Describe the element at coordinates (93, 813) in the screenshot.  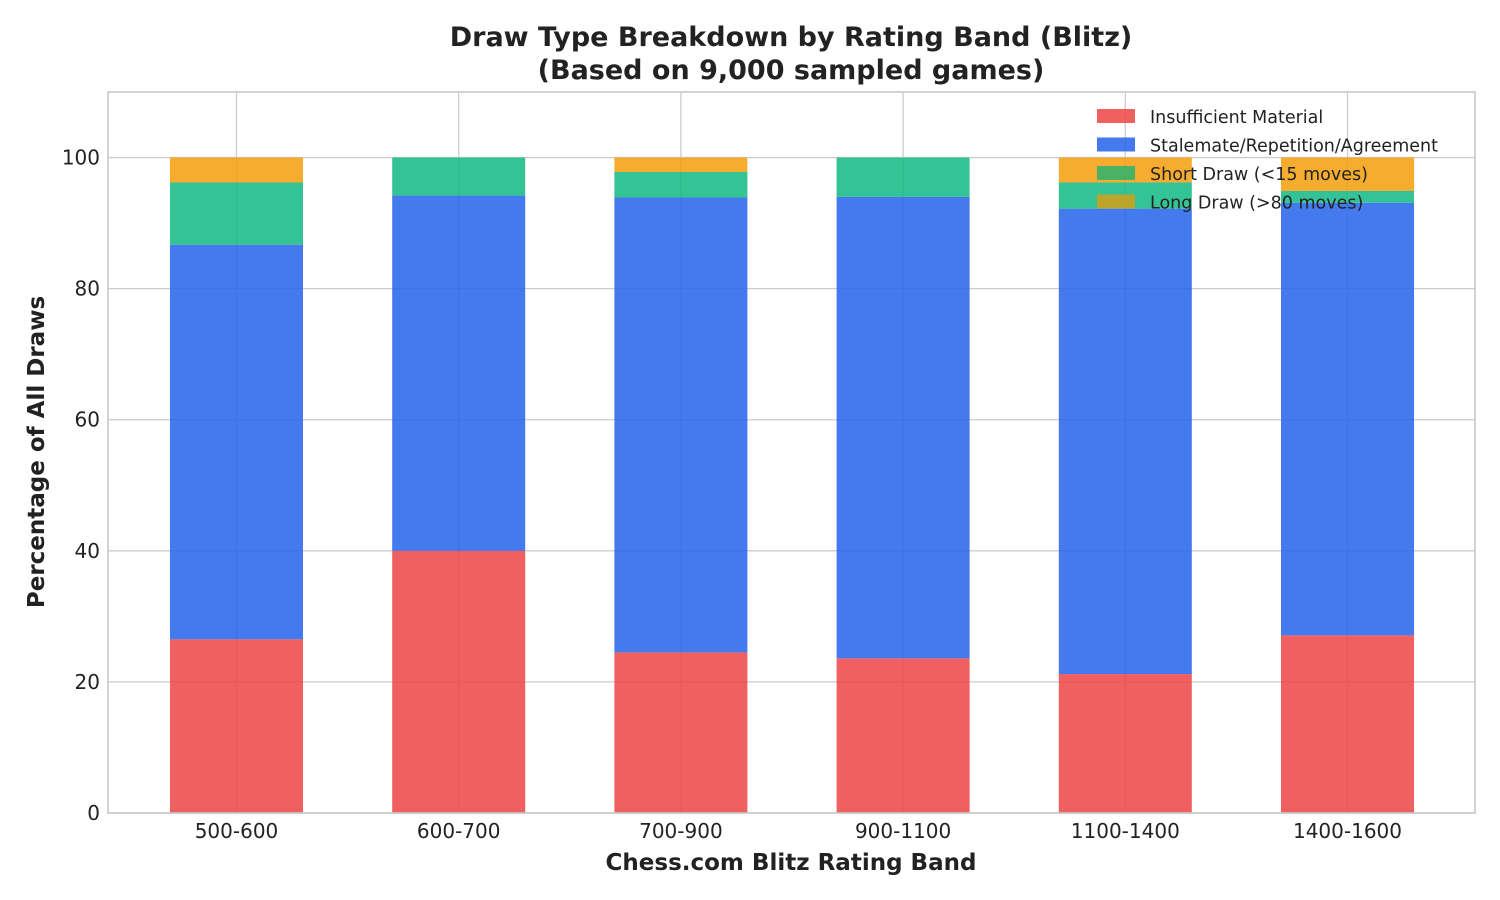
I see `y-tick-label: 0` at that location.